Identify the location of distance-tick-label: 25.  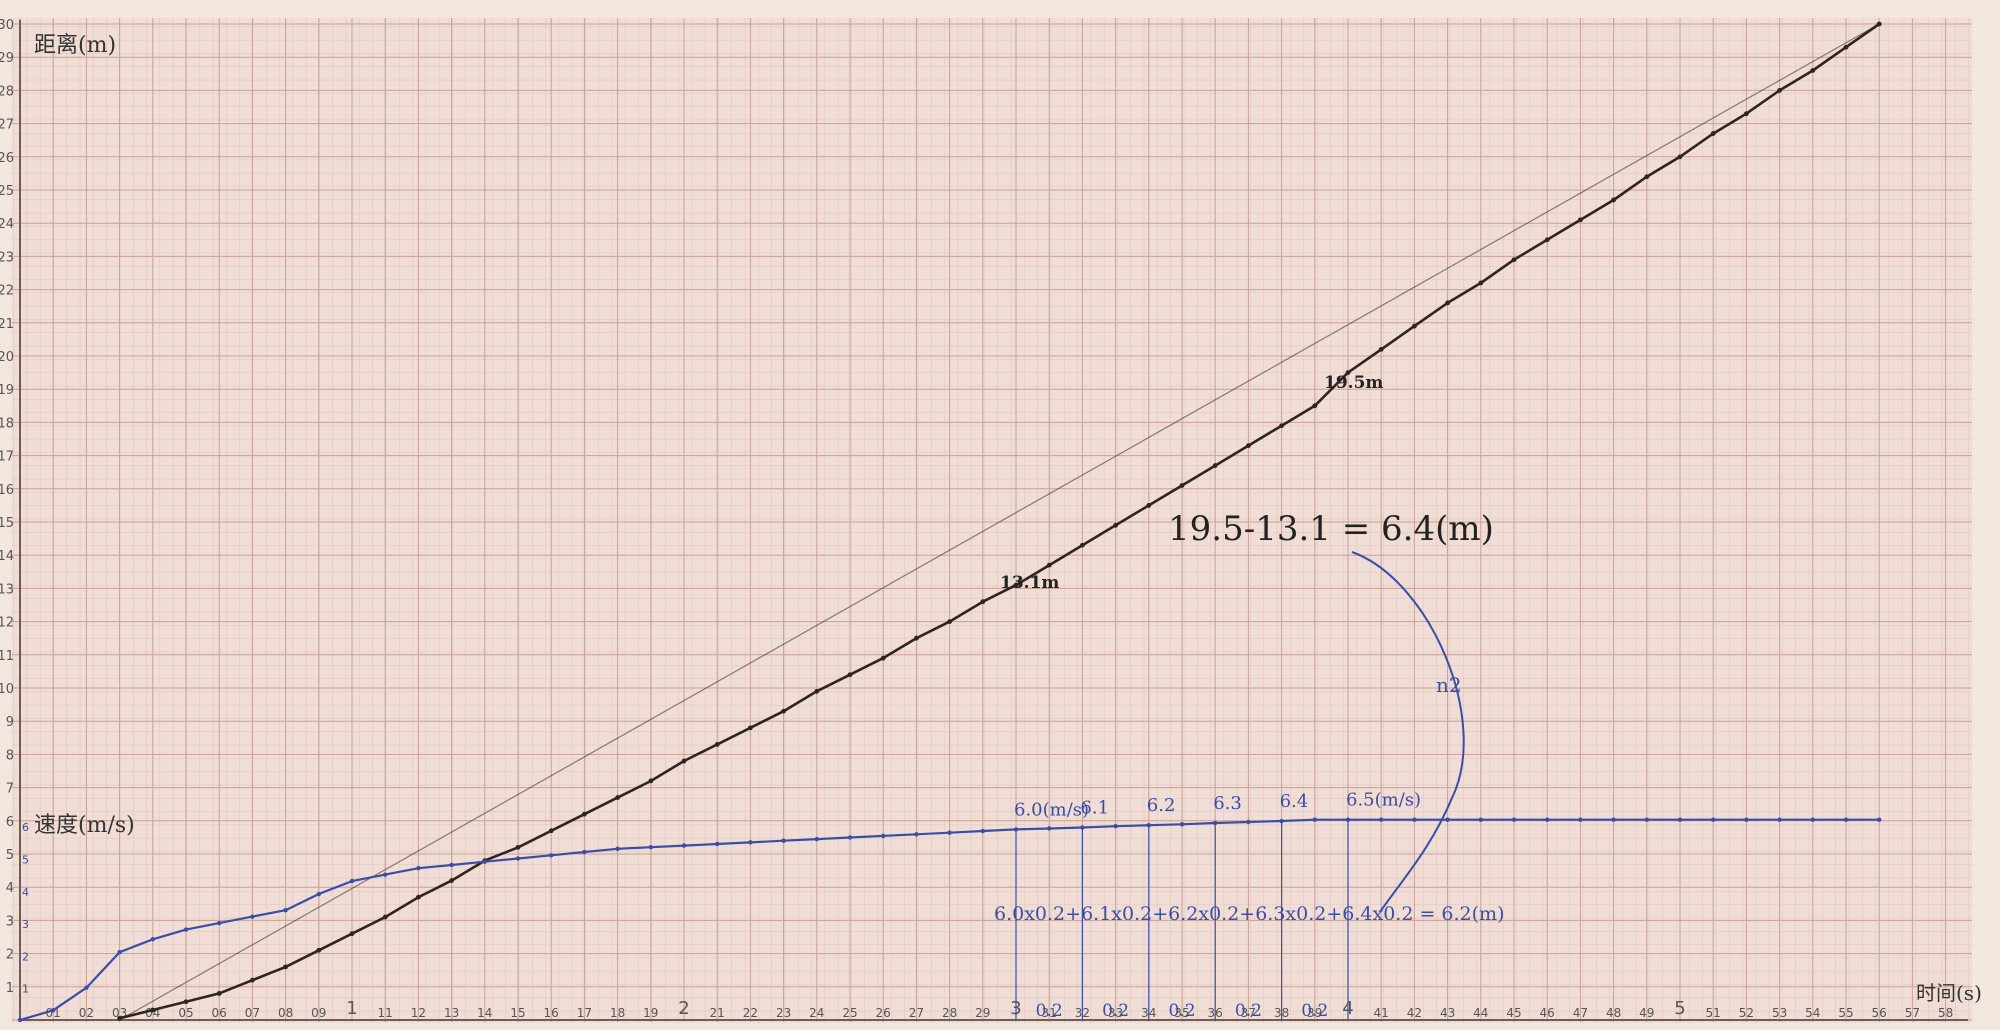
(7, 191).